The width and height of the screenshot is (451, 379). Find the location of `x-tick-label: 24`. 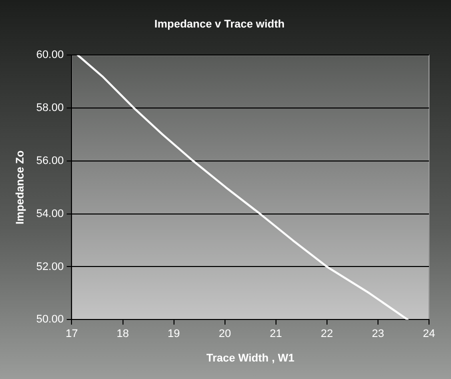

x-tick-label: 24 is located at coordinates (429, 334).